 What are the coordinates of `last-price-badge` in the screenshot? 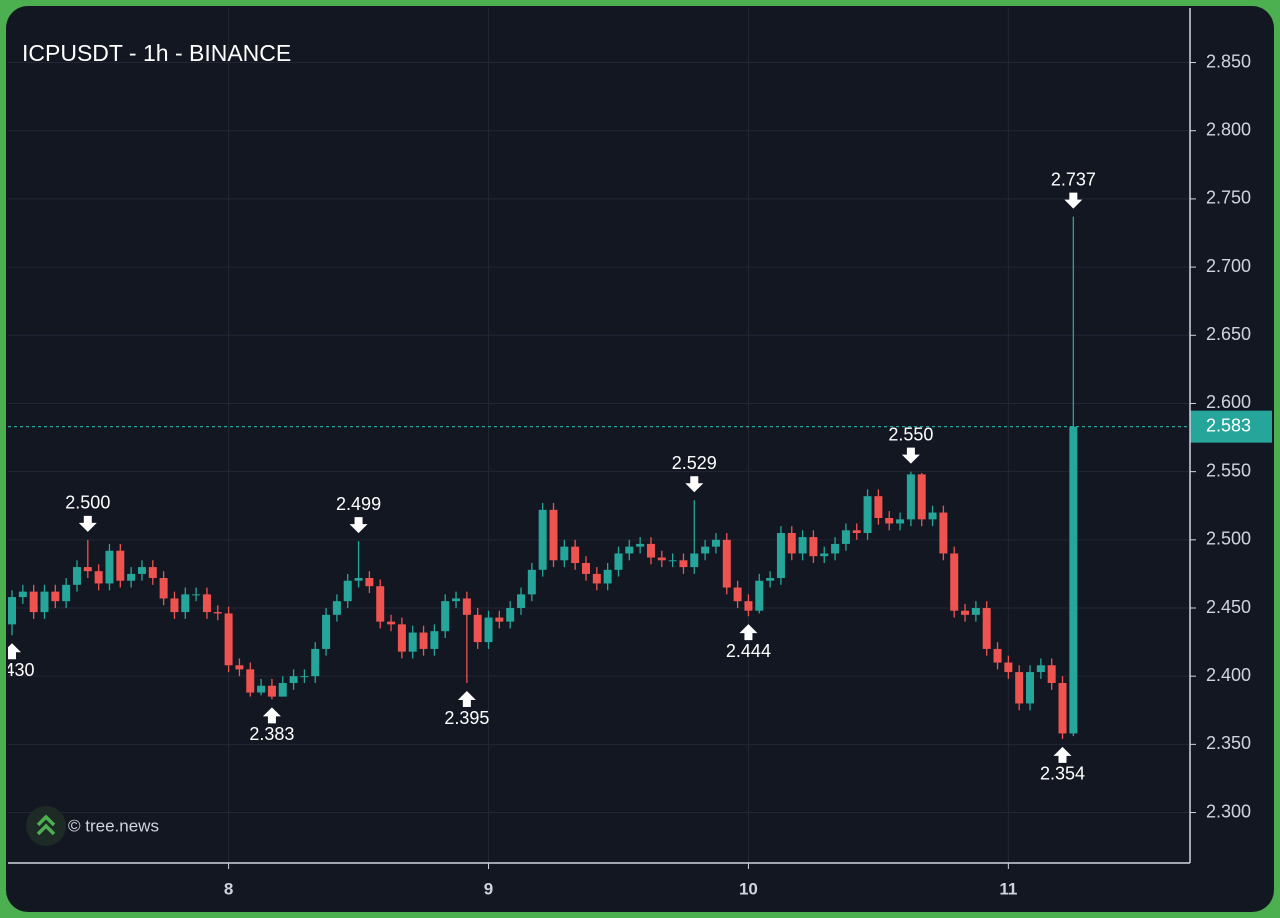 It's located at (1231, 426).